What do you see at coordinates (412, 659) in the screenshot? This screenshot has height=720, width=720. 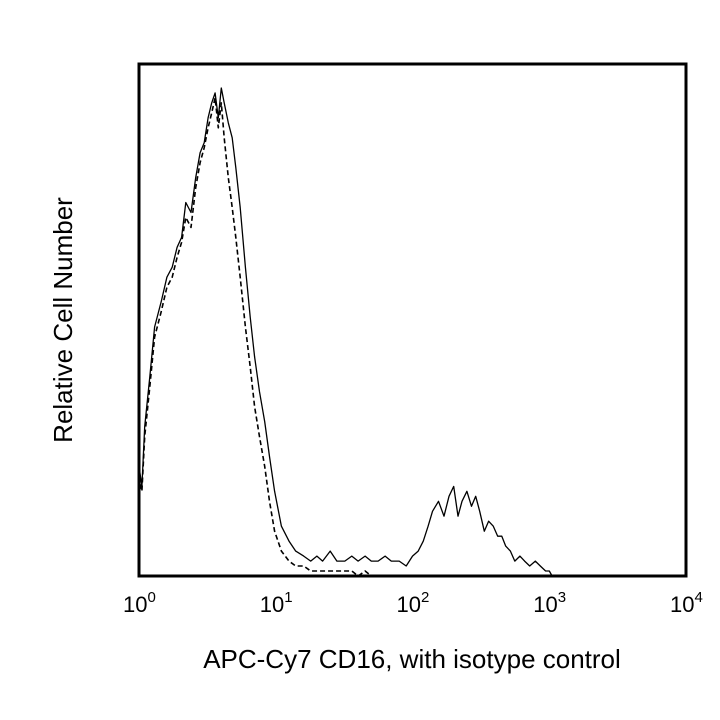 I see `x-axis-label: APC-Cy7 CD16, with isotype control` at bounding box center [412, 659].